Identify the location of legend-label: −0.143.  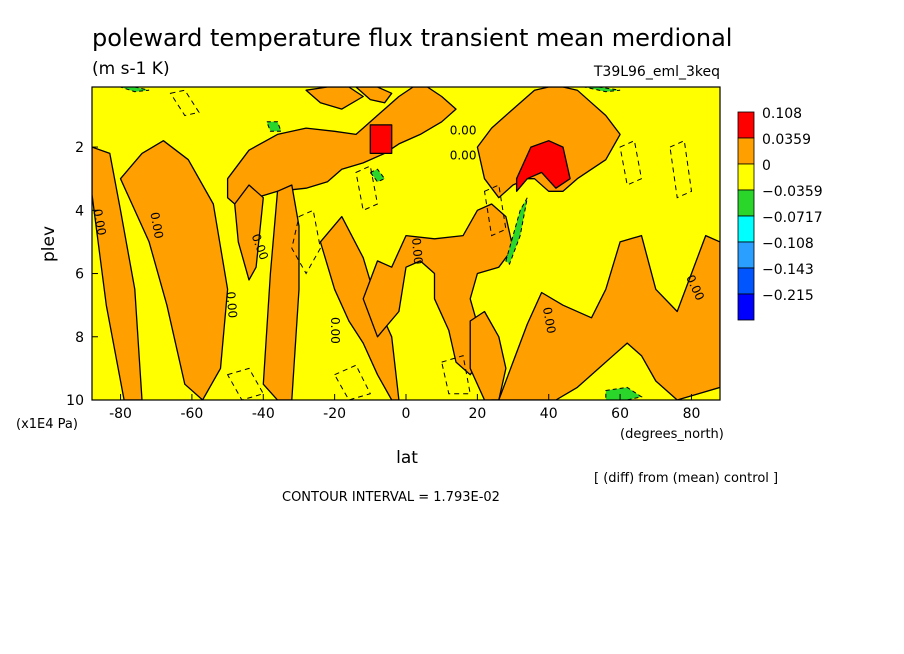
(788, 270).